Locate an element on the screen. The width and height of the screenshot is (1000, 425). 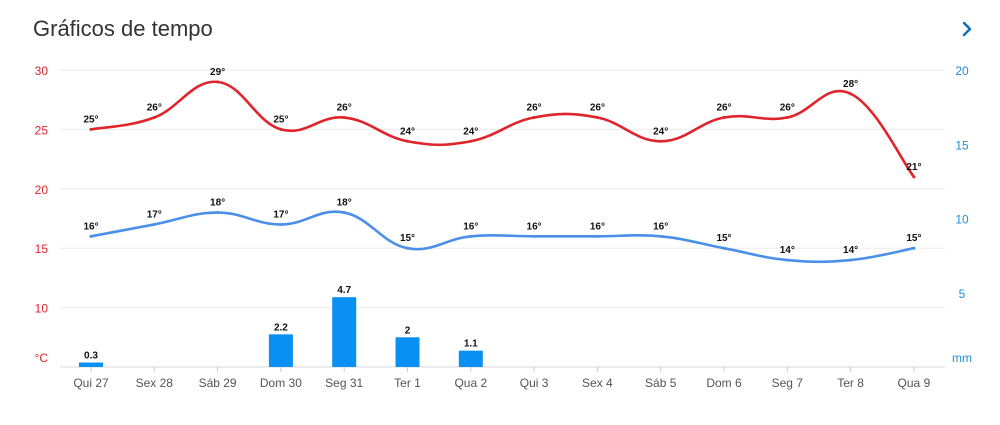
precip-label: 2.2 is located at coordinates (281, 327).